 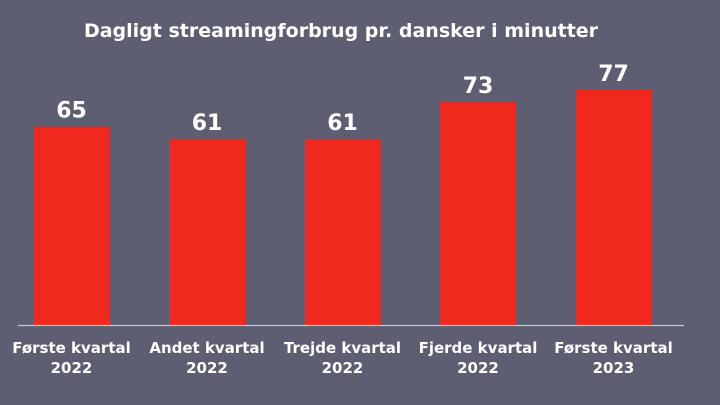 What do you see at coordinates (478, 348) in the screenshot?
I see `category-label-4-line-1: Fjerde kvartal` at bounding box center [478, 348].